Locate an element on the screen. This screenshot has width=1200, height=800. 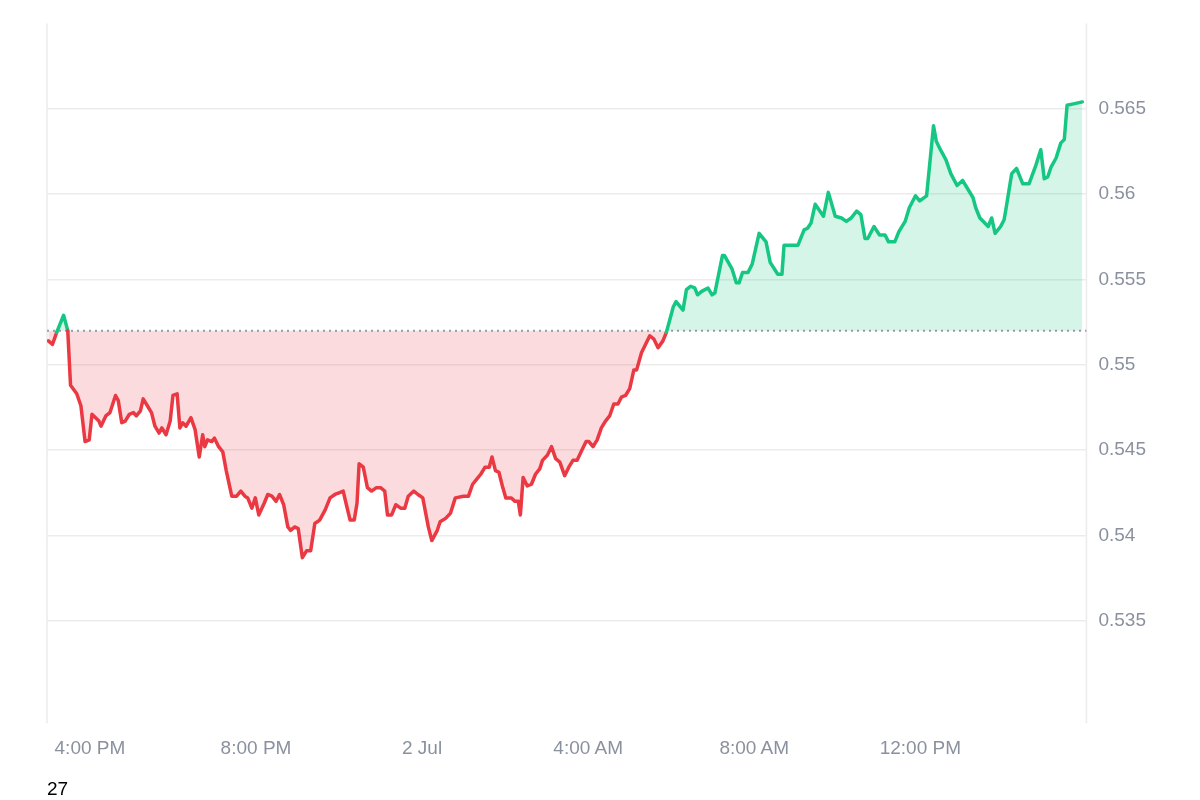
y-tick-label: 0.54 is located at coordinates (1117, 534).